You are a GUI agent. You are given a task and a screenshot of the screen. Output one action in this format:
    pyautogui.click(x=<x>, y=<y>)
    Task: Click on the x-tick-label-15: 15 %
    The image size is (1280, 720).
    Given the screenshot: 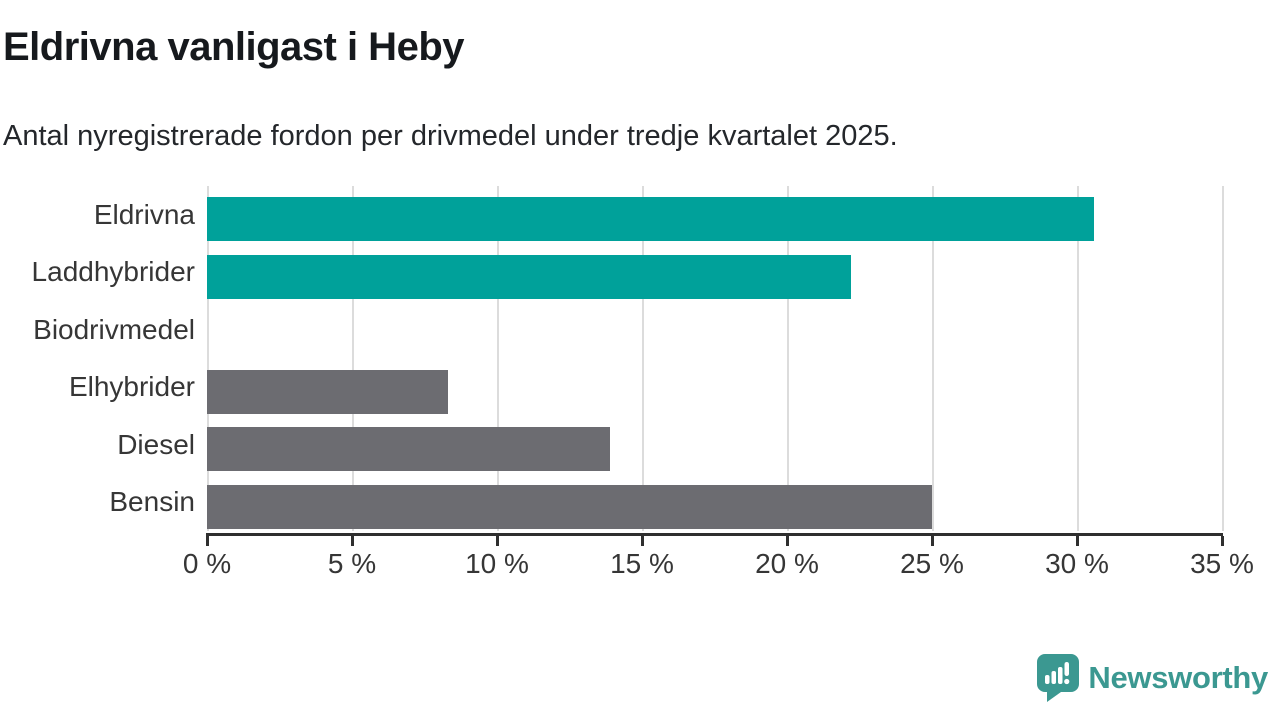 What is the action you would take?
    pyautogui.click(x=642, y=563)
    